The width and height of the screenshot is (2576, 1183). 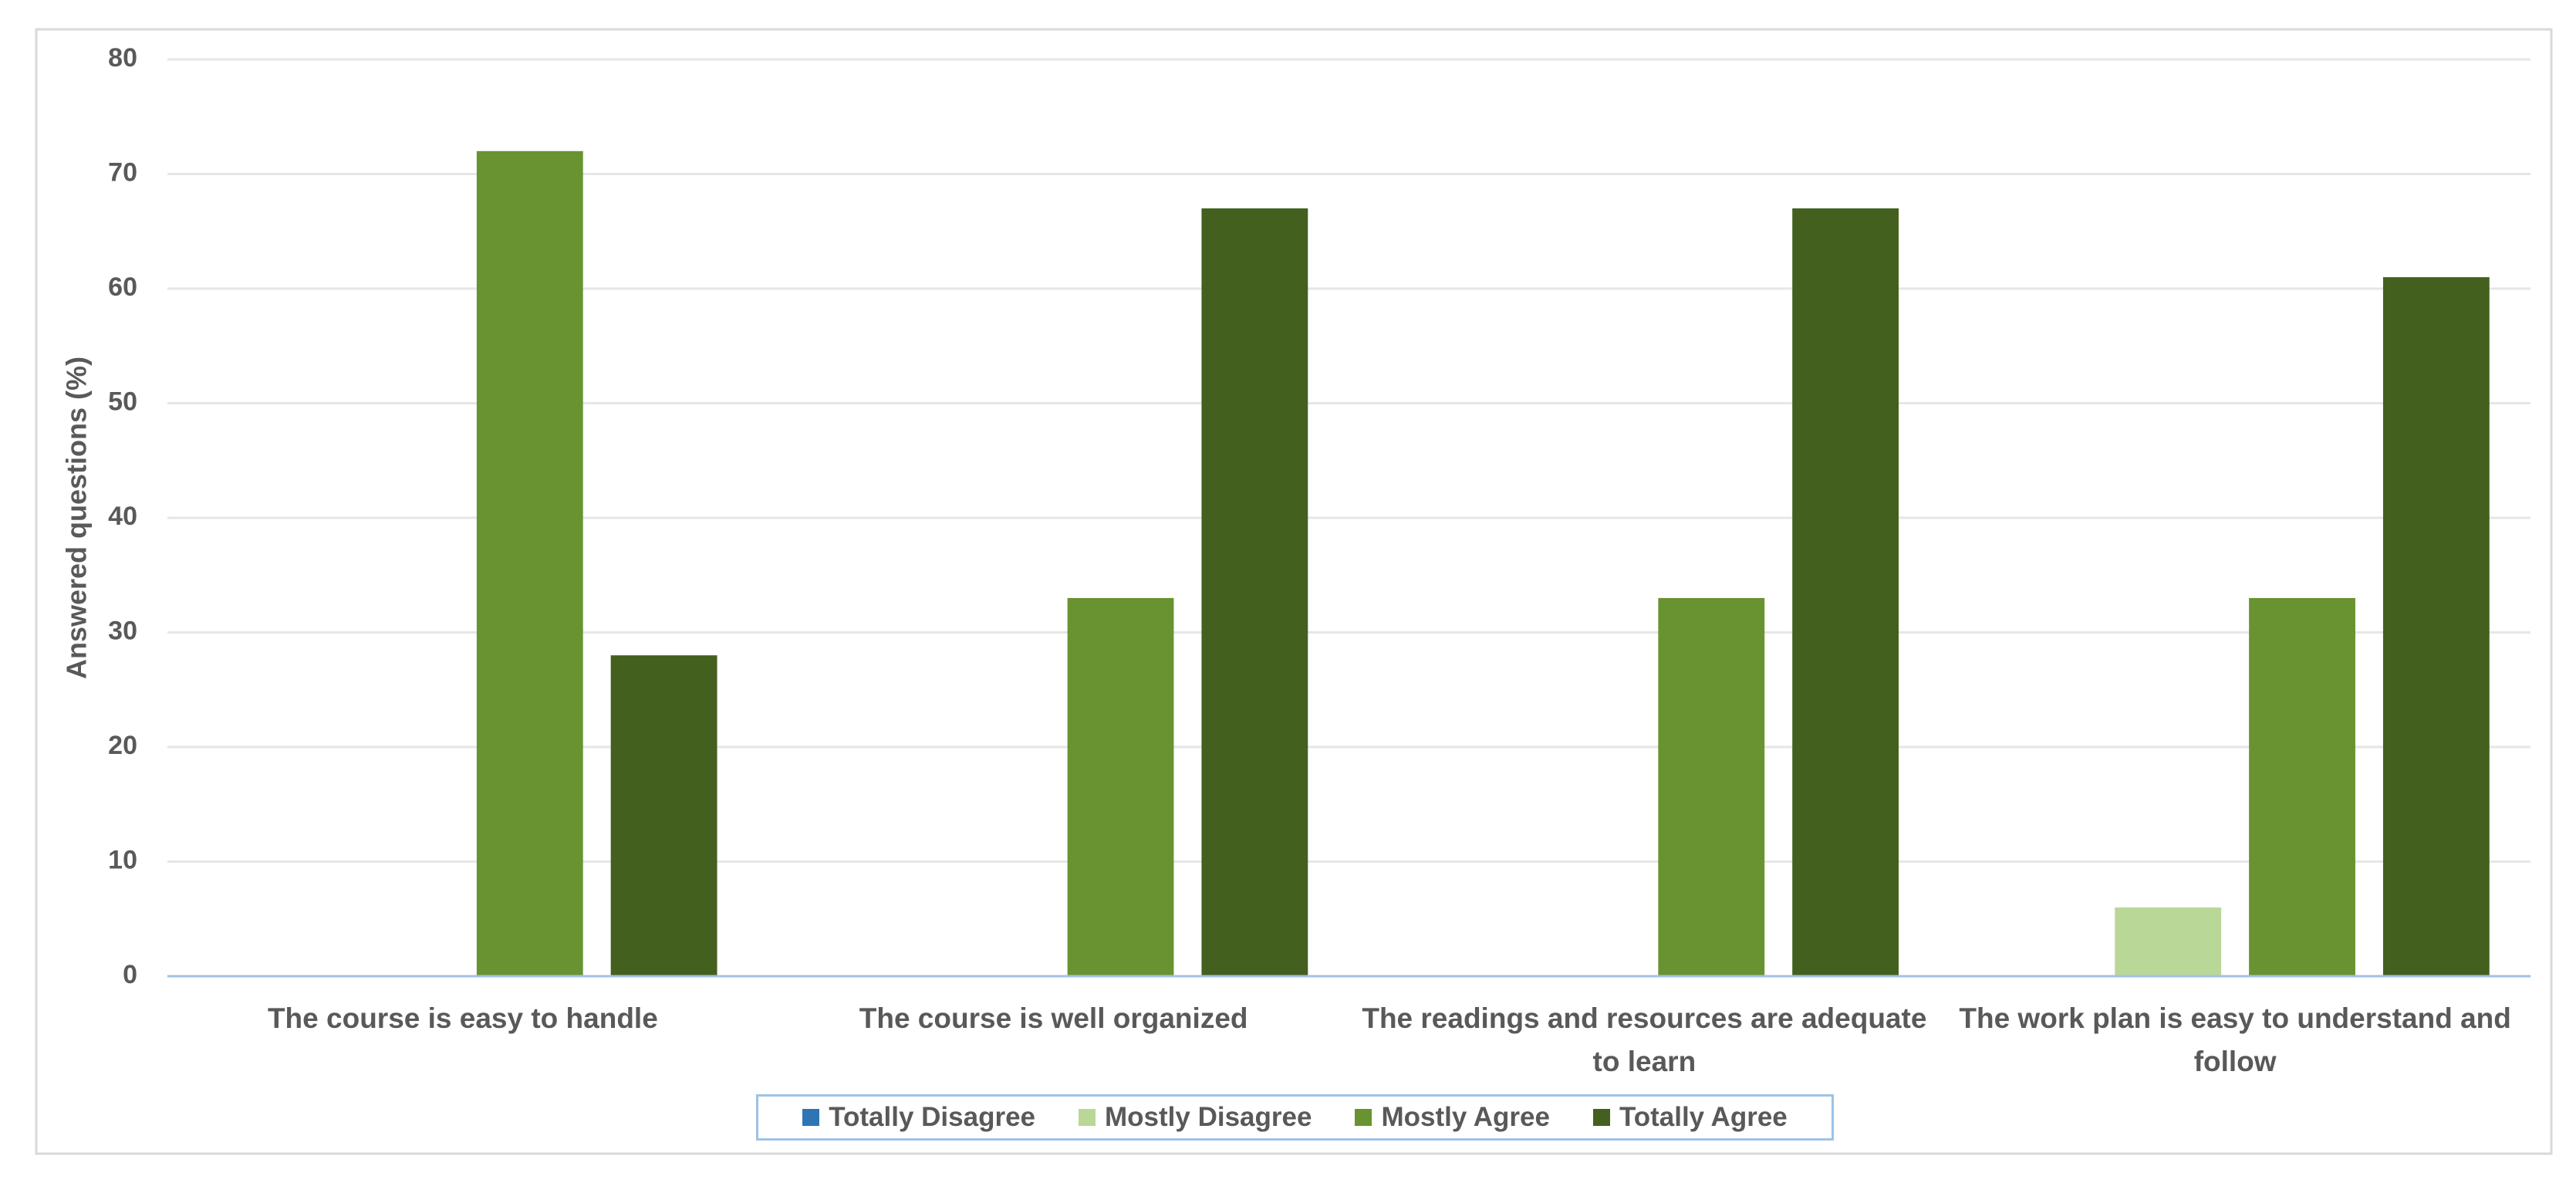 I want to click on legend-item: Totally Agree, so click(x=1690, y=1117).